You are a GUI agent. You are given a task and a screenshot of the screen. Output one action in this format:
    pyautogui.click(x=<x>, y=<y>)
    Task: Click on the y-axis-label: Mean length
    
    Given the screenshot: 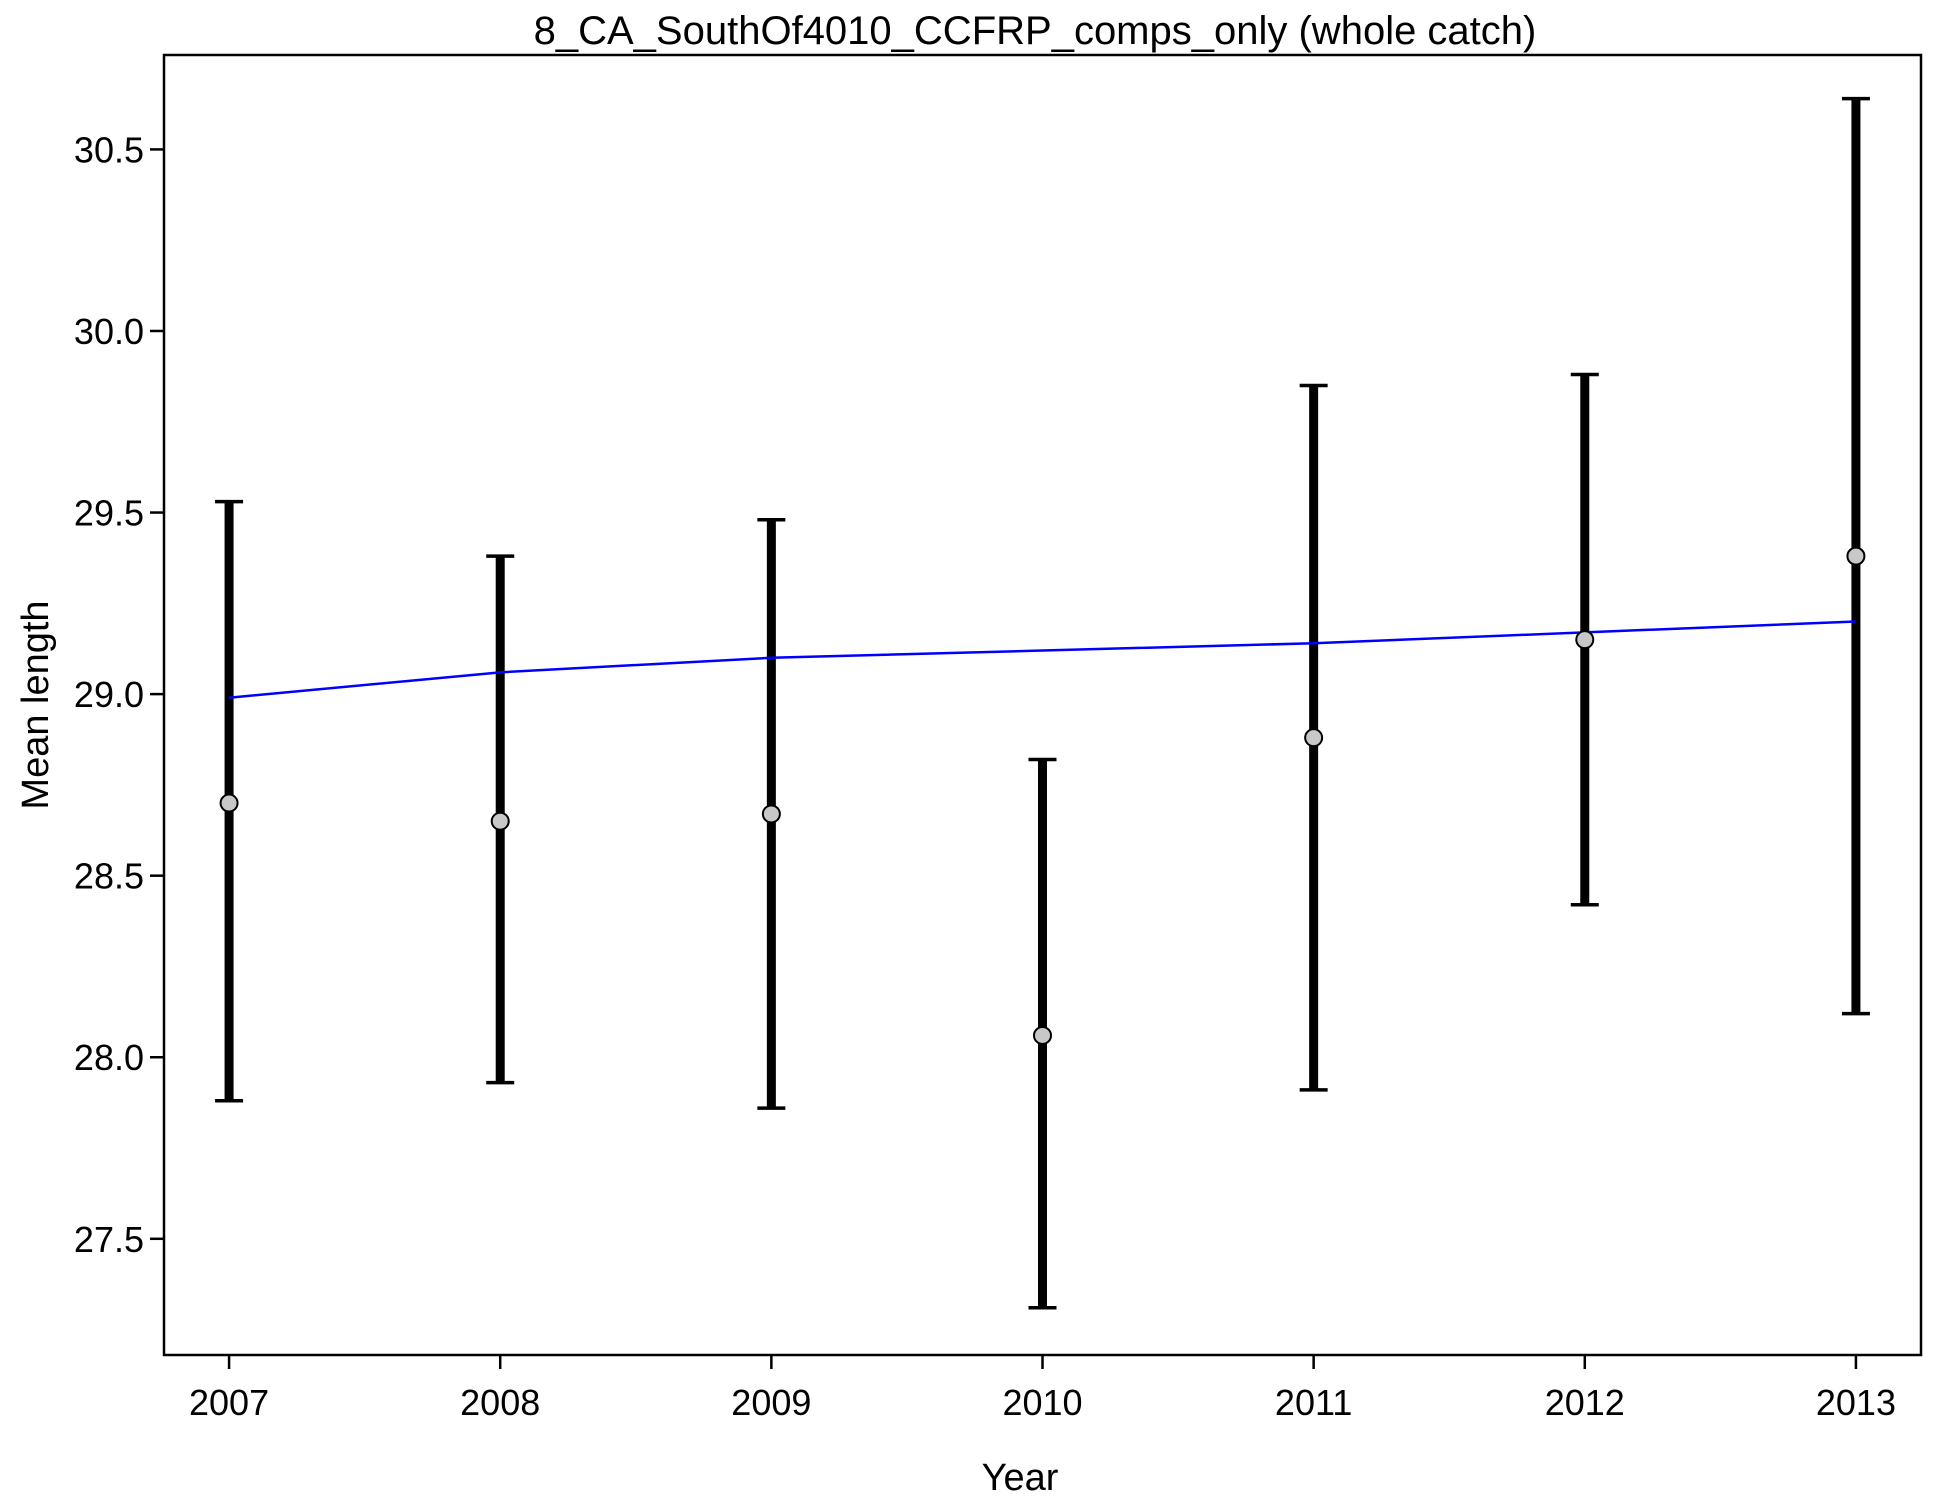 What is the action you would take?
    pyautogui.click(x=36, y=704)
    